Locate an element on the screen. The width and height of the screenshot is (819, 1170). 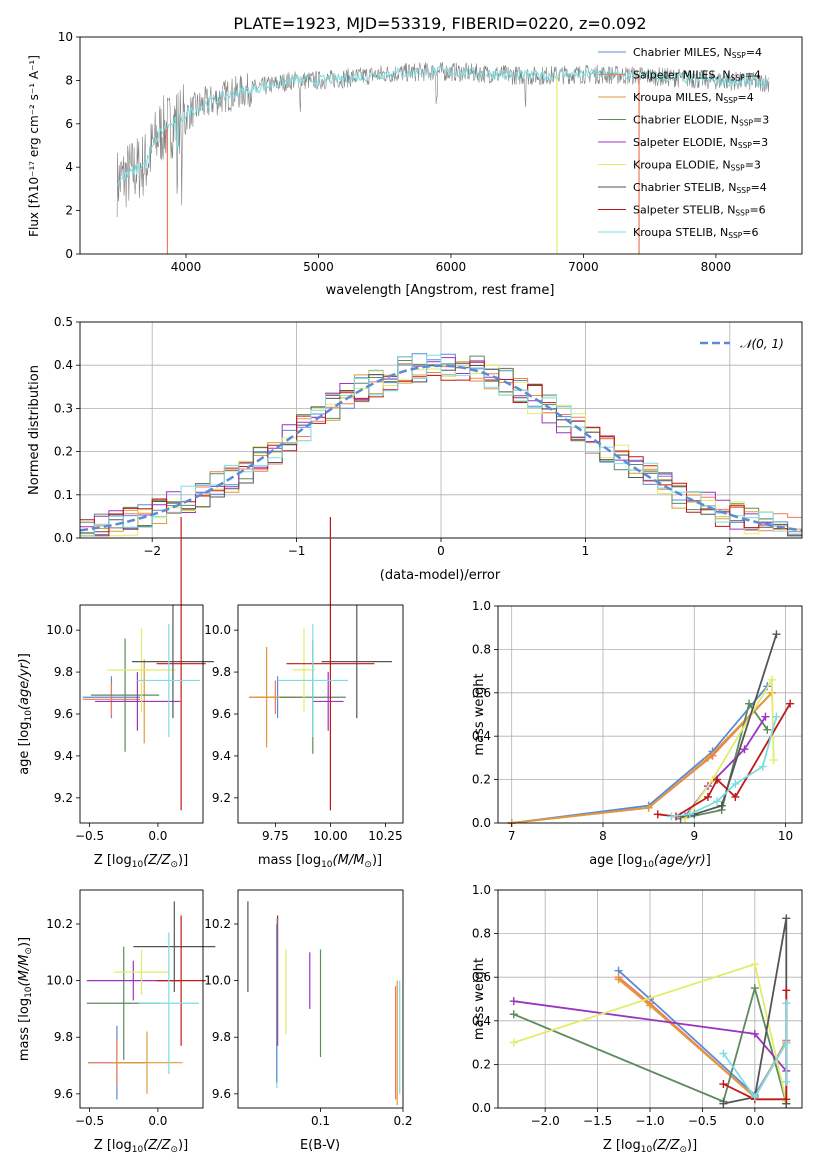
y-tick-label: 0 is located at coordinates (69, 254).